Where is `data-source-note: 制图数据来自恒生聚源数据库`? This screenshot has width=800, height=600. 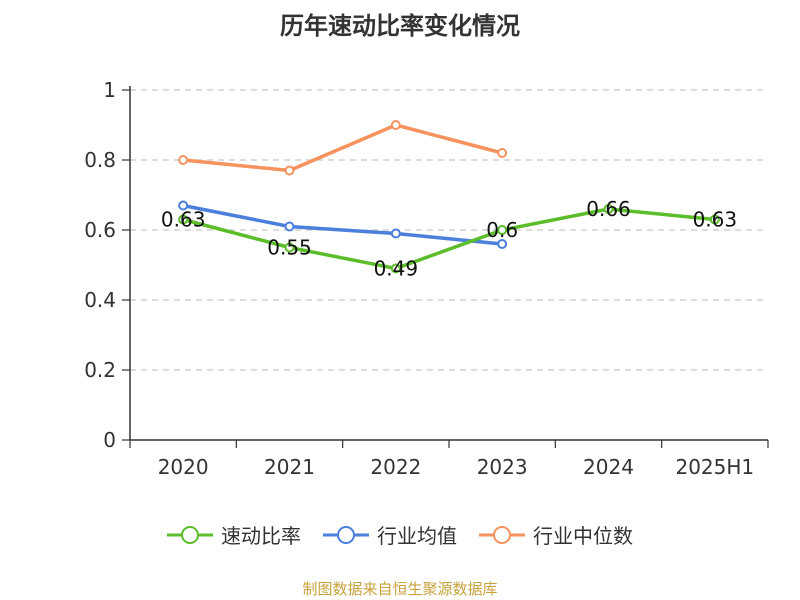
data-source-note: 制图数据来自恒生聚源数据库 is located at coordinates (400, 589).